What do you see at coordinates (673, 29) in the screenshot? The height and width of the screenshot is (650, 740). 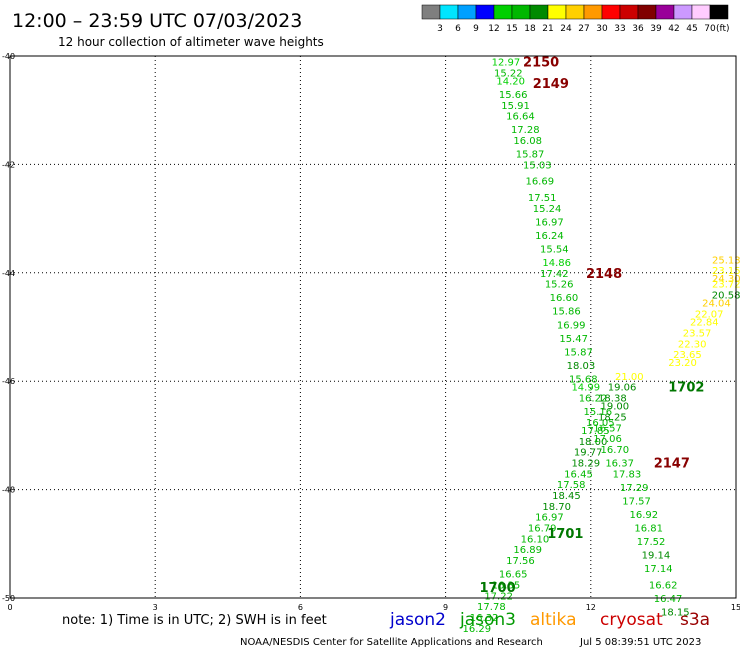 I see `colorbar-tick-label: 42` at bounding box center [673, 29].